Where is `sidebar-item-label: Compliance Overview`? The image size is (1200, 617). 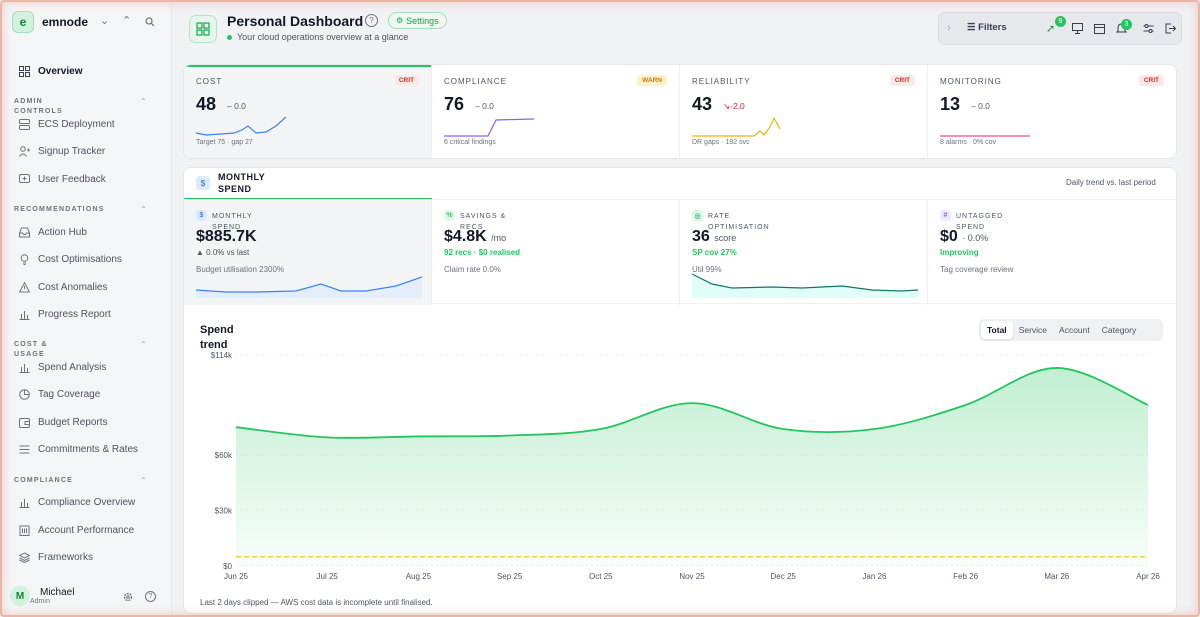
sidebar-item-label: Compliance Overview is located at coordinates (87, 502).